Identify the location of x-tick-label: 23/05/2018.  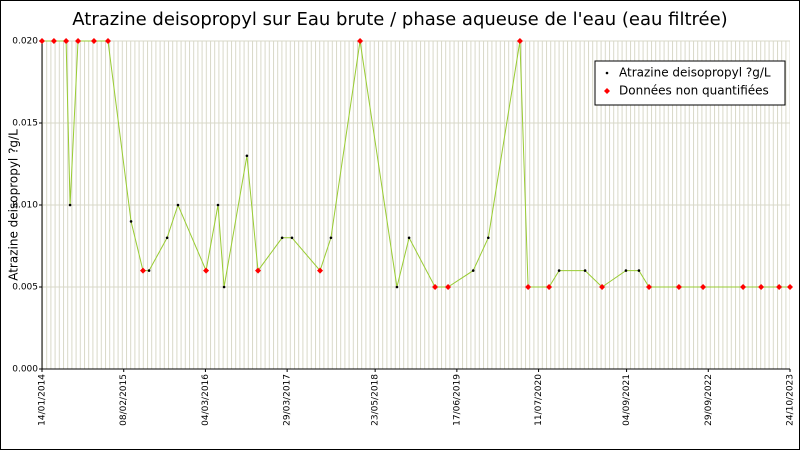
(376, 400).